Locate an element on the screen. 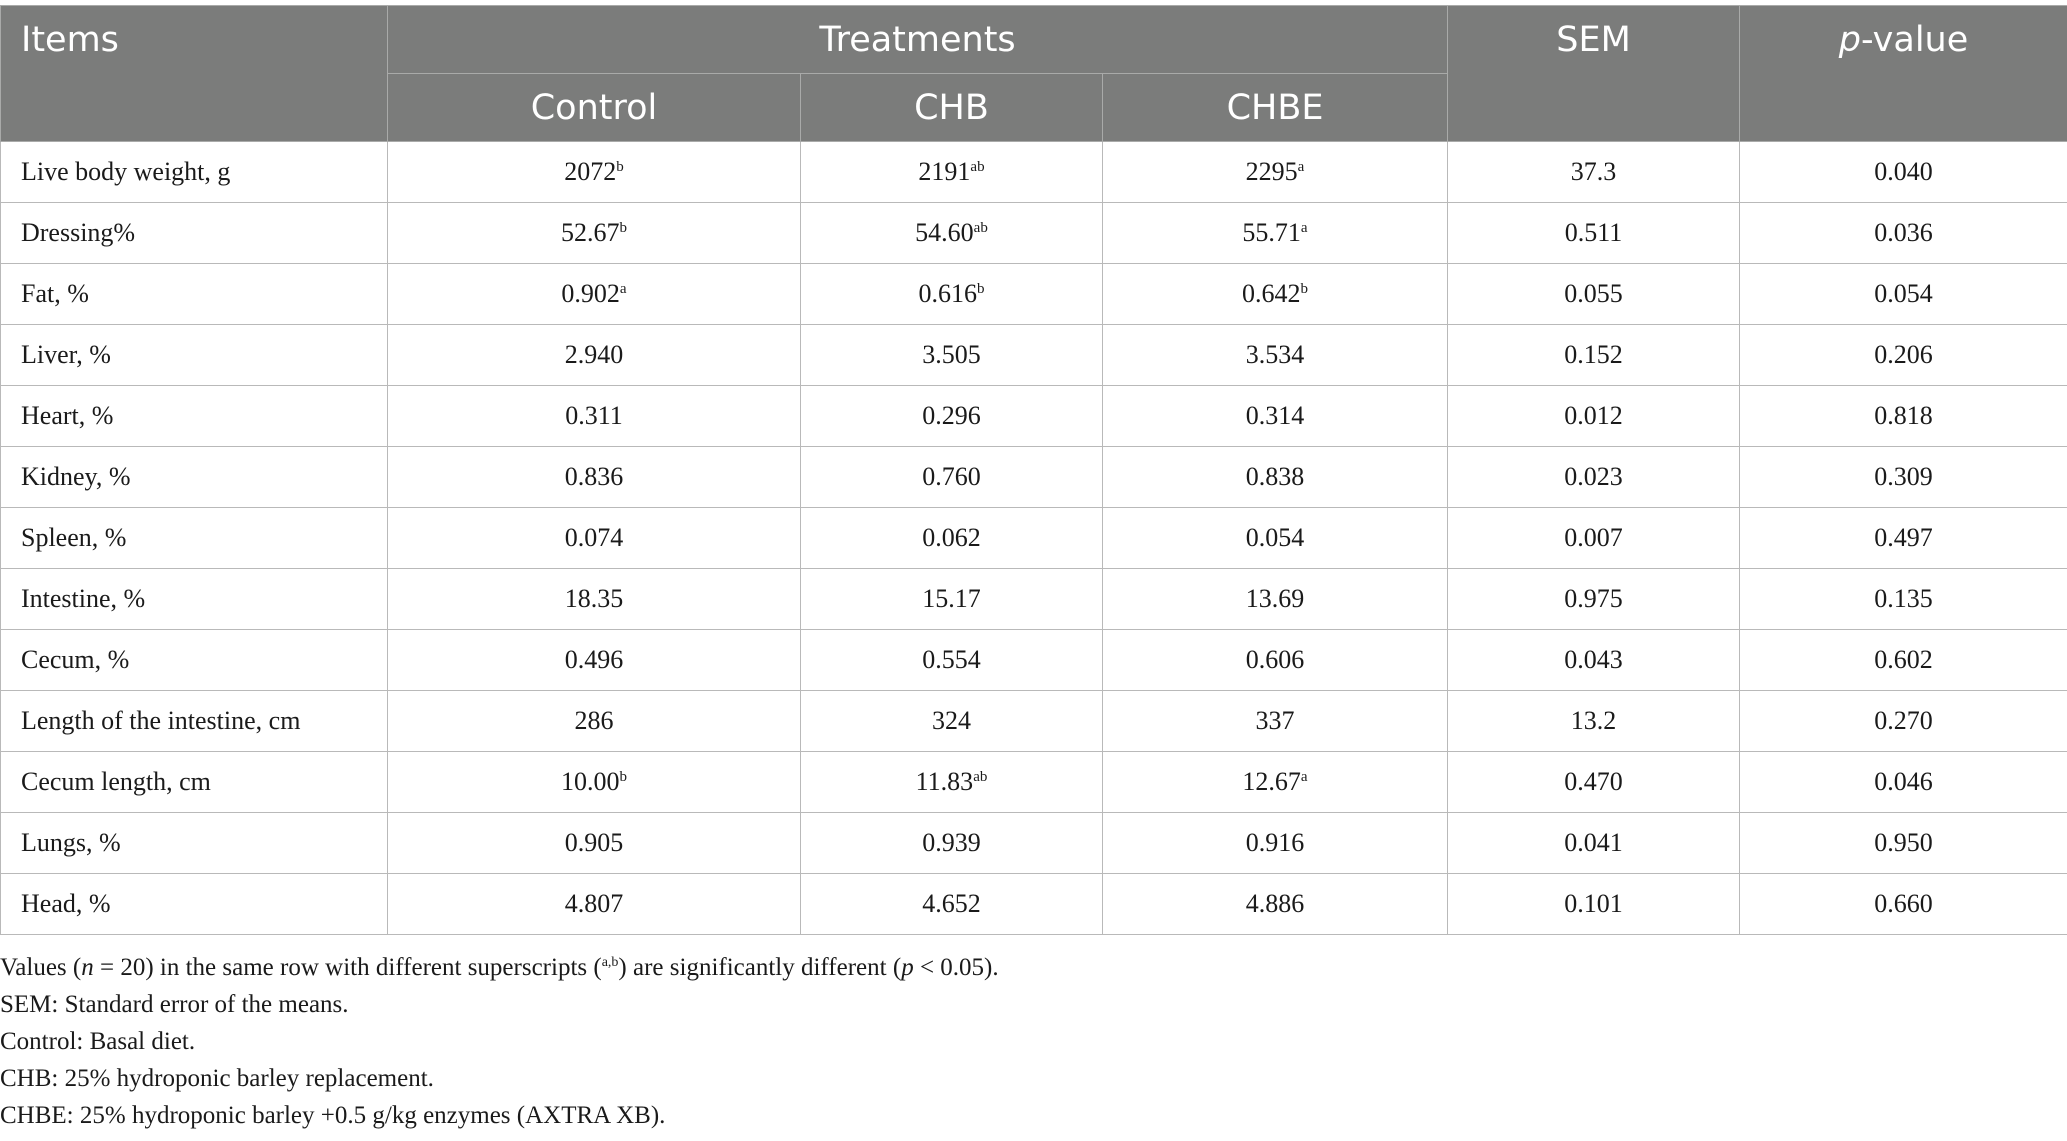  sem-cell-value: 0.975 is located at coordinates (1593, 598).